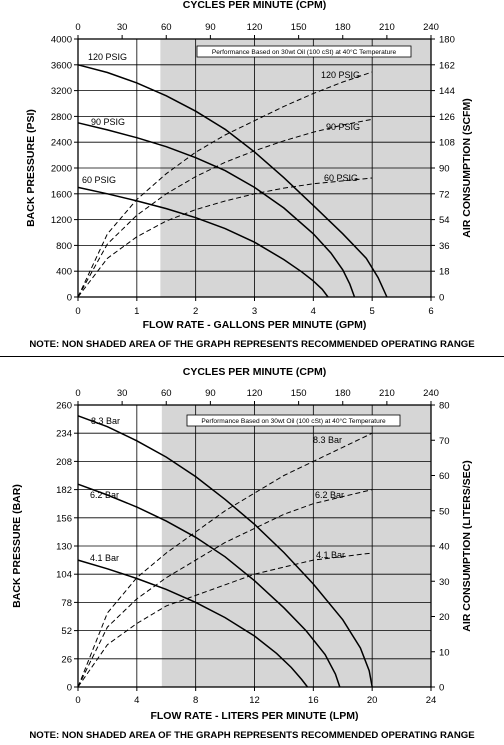  What do you see at coordinates (31, 168) in the screenshot?
I see `y-axis-title: BACK PRESSURE (PSI)` at bounding box center [31, 168].